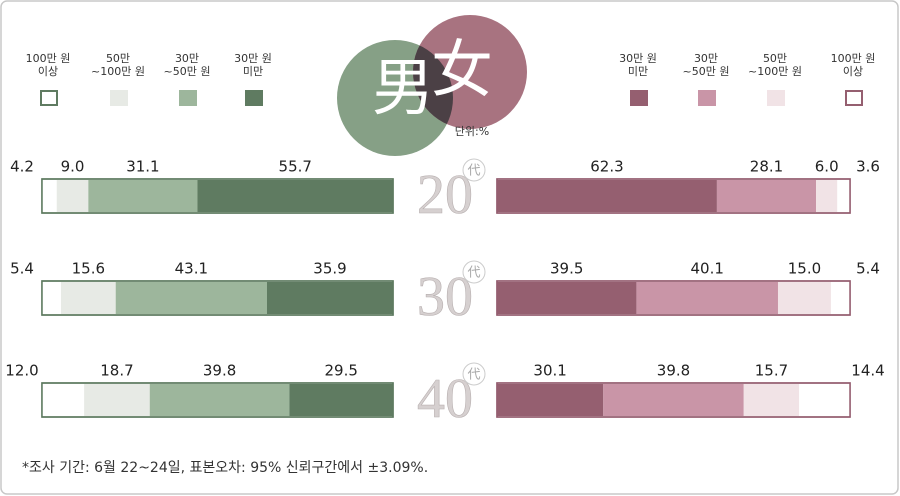 Image resolution: width=900 pixels, height=496 pixels. I want to click on value-label: 6.0, so click(827, 167).